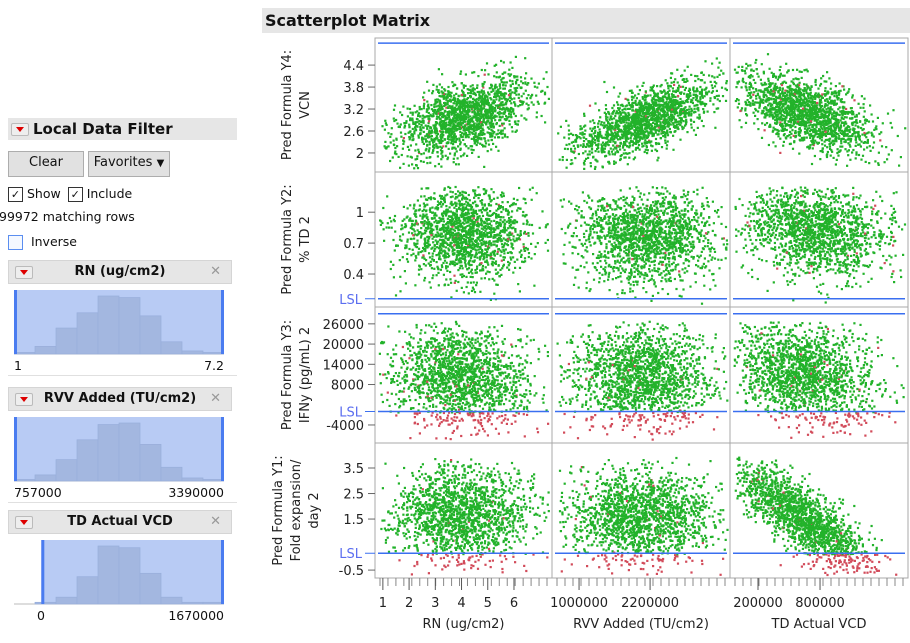 The width and height of the screenshot is (910, 643). I want to click on filter-menu-triangle-icon, so click(20, 129).